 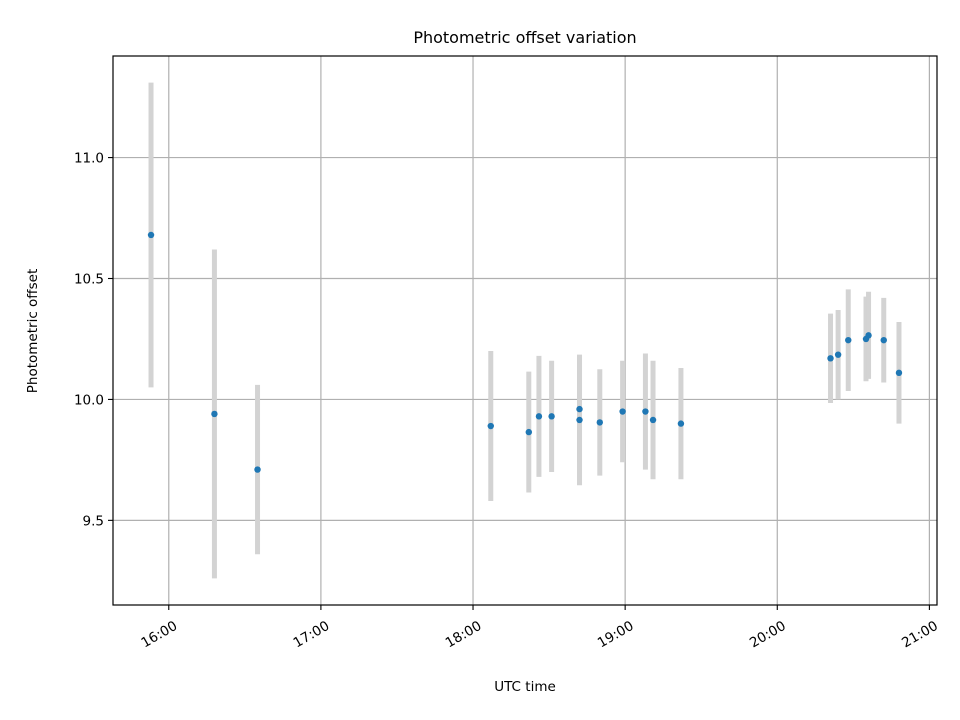 What do you see at coordinates (159, 634) in the screenshot?
I see `x-tick-label: 16:00` at bounding box center [159, 634].